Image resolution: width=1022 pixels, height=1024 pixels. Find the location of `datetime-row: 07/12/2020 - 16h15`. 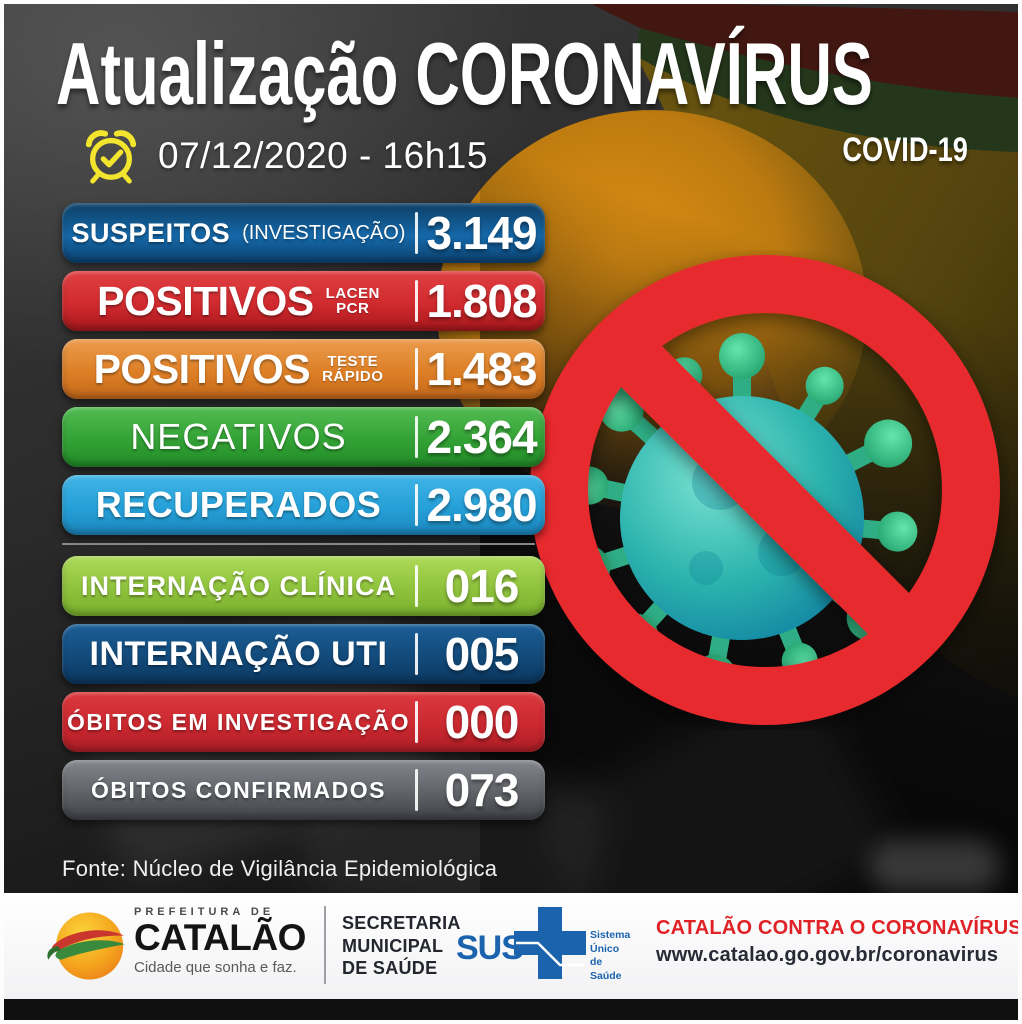

datetime-row: 07/12/2020 - 16h15 is located at coordinates (284, 156).